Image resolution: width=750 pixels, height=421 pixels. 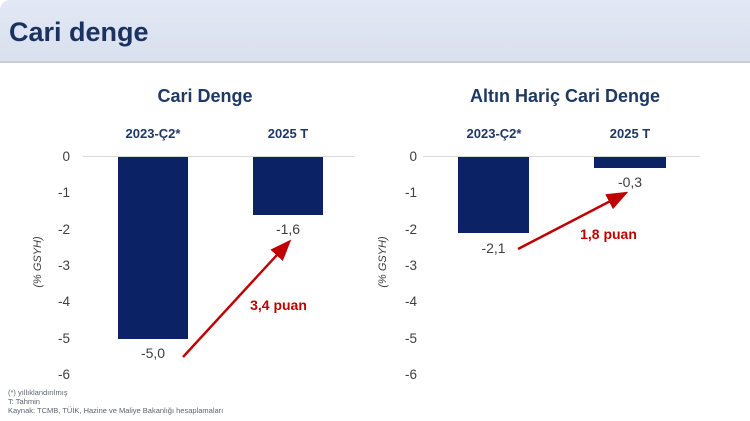 I want to click on footnote-annualized: (*) yıllıklandırılmış, so click(x=38, y=392).